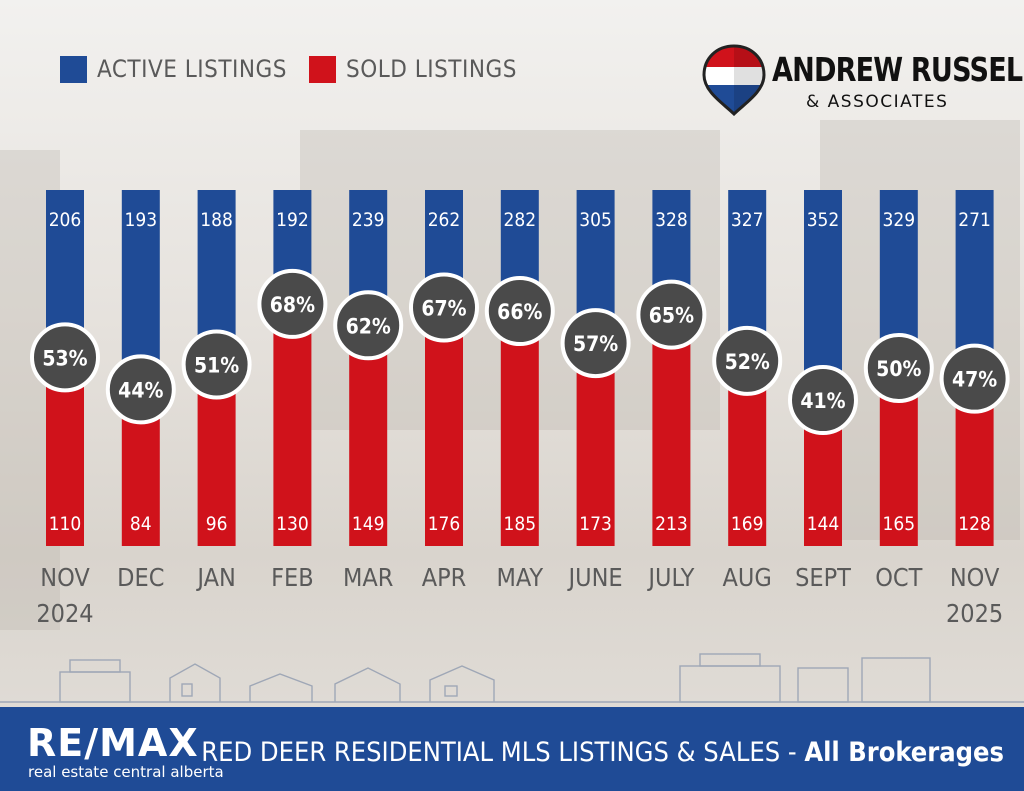 The image size is (1024, 791). What do you see at coordinates (898, 220) in the screenshot?
I see `active-value-label: 329` at bounding box center [898, 220].